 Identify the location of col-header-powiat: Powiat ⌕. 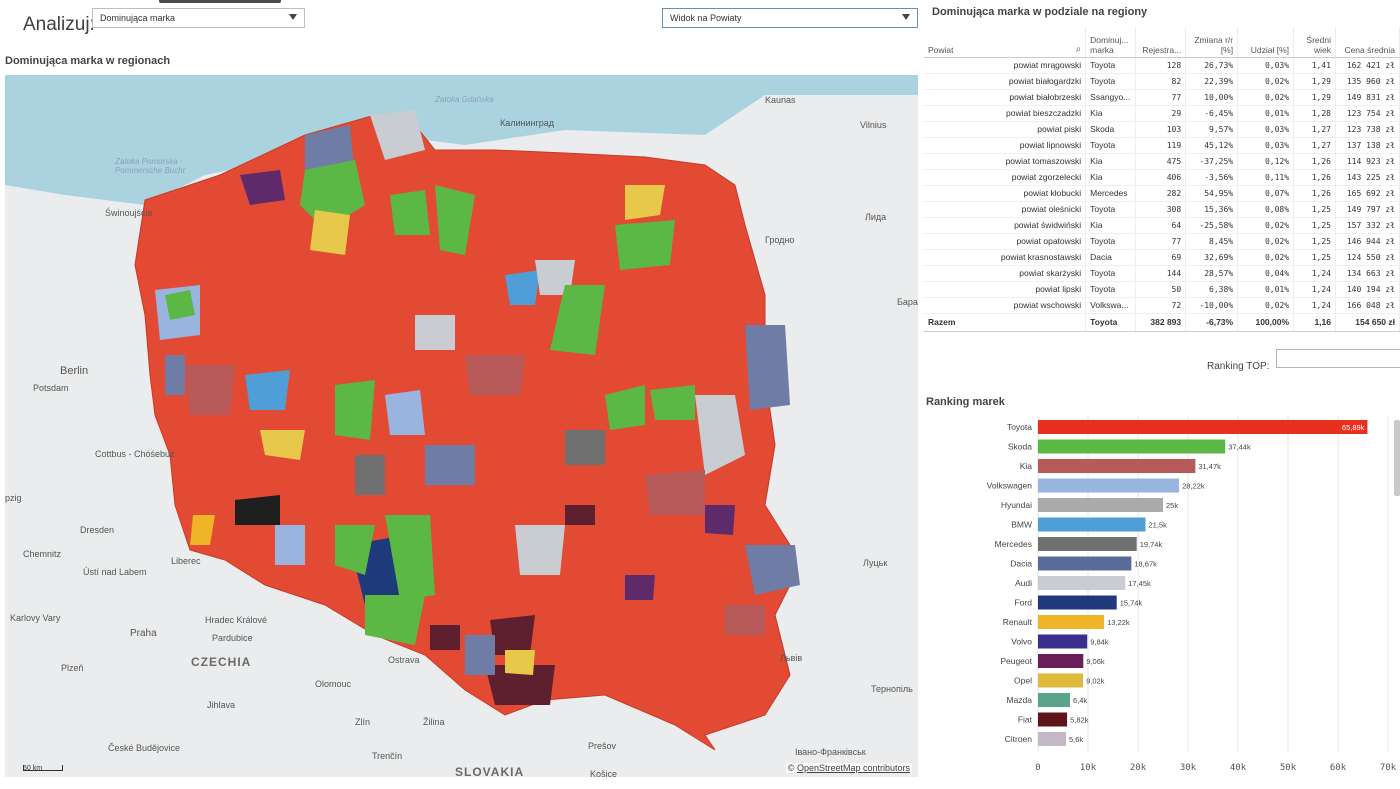
(1005, 42).